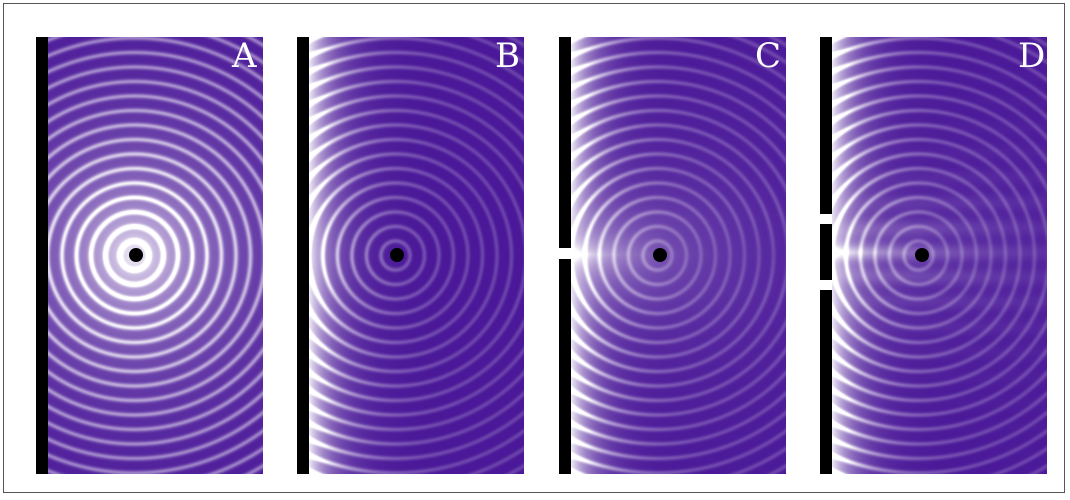 The image size is (1070, 500). What do you see at coordinates (244, 56) in the screenshot?
I see `panel-label-a: A` at bounding box center [244, 56].